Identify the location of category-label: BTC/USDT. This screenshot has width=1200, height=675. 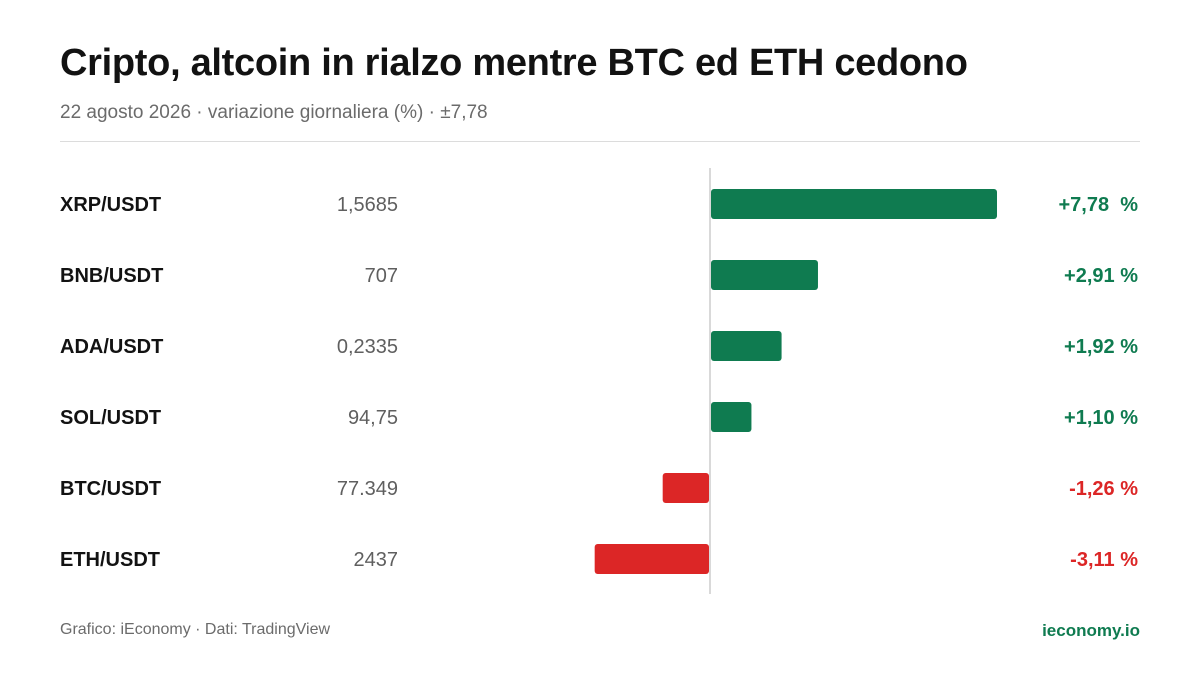
(110, 489).